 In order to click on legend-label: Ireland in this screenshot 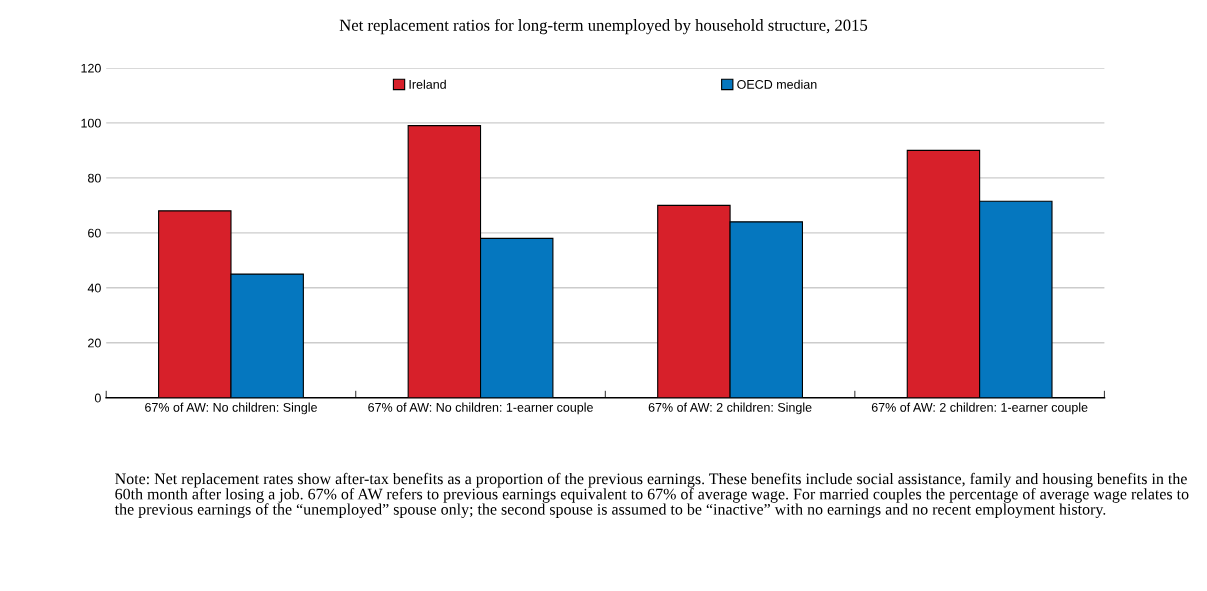, I will do `click(427, 84)`.